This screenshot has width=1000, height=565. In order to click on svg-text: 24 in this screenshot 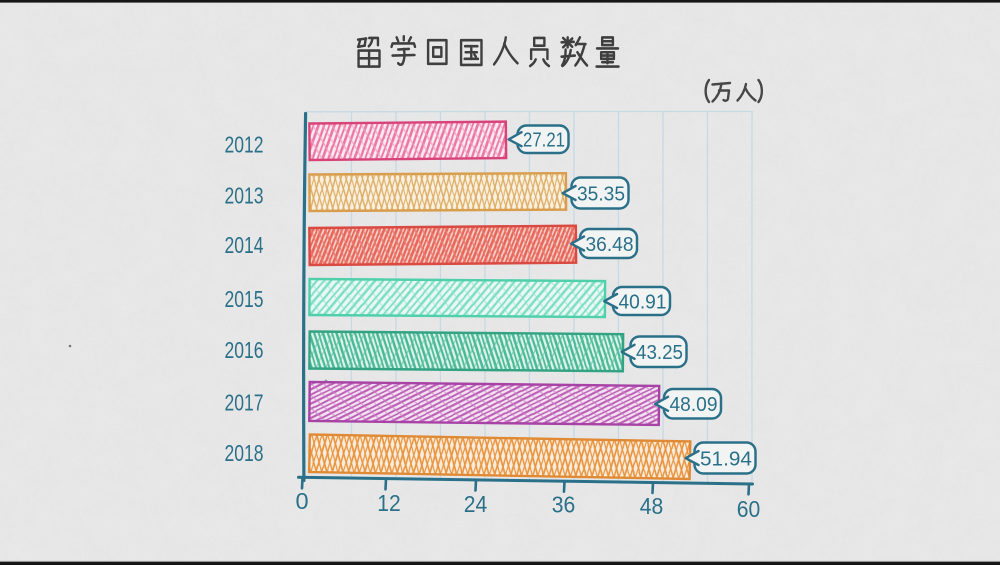, I will do `click(476, 504)`.